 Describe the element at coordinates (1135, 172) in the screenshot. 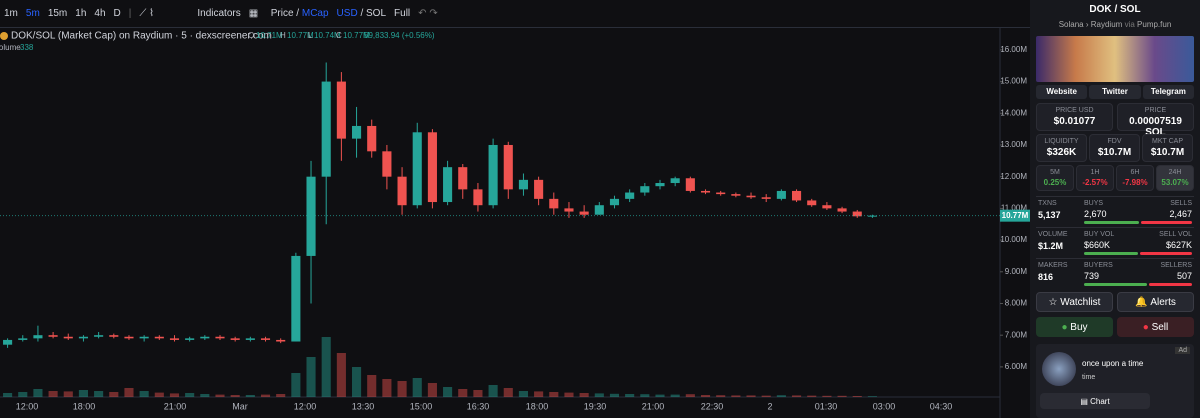

I see `label: 6H` at that location.